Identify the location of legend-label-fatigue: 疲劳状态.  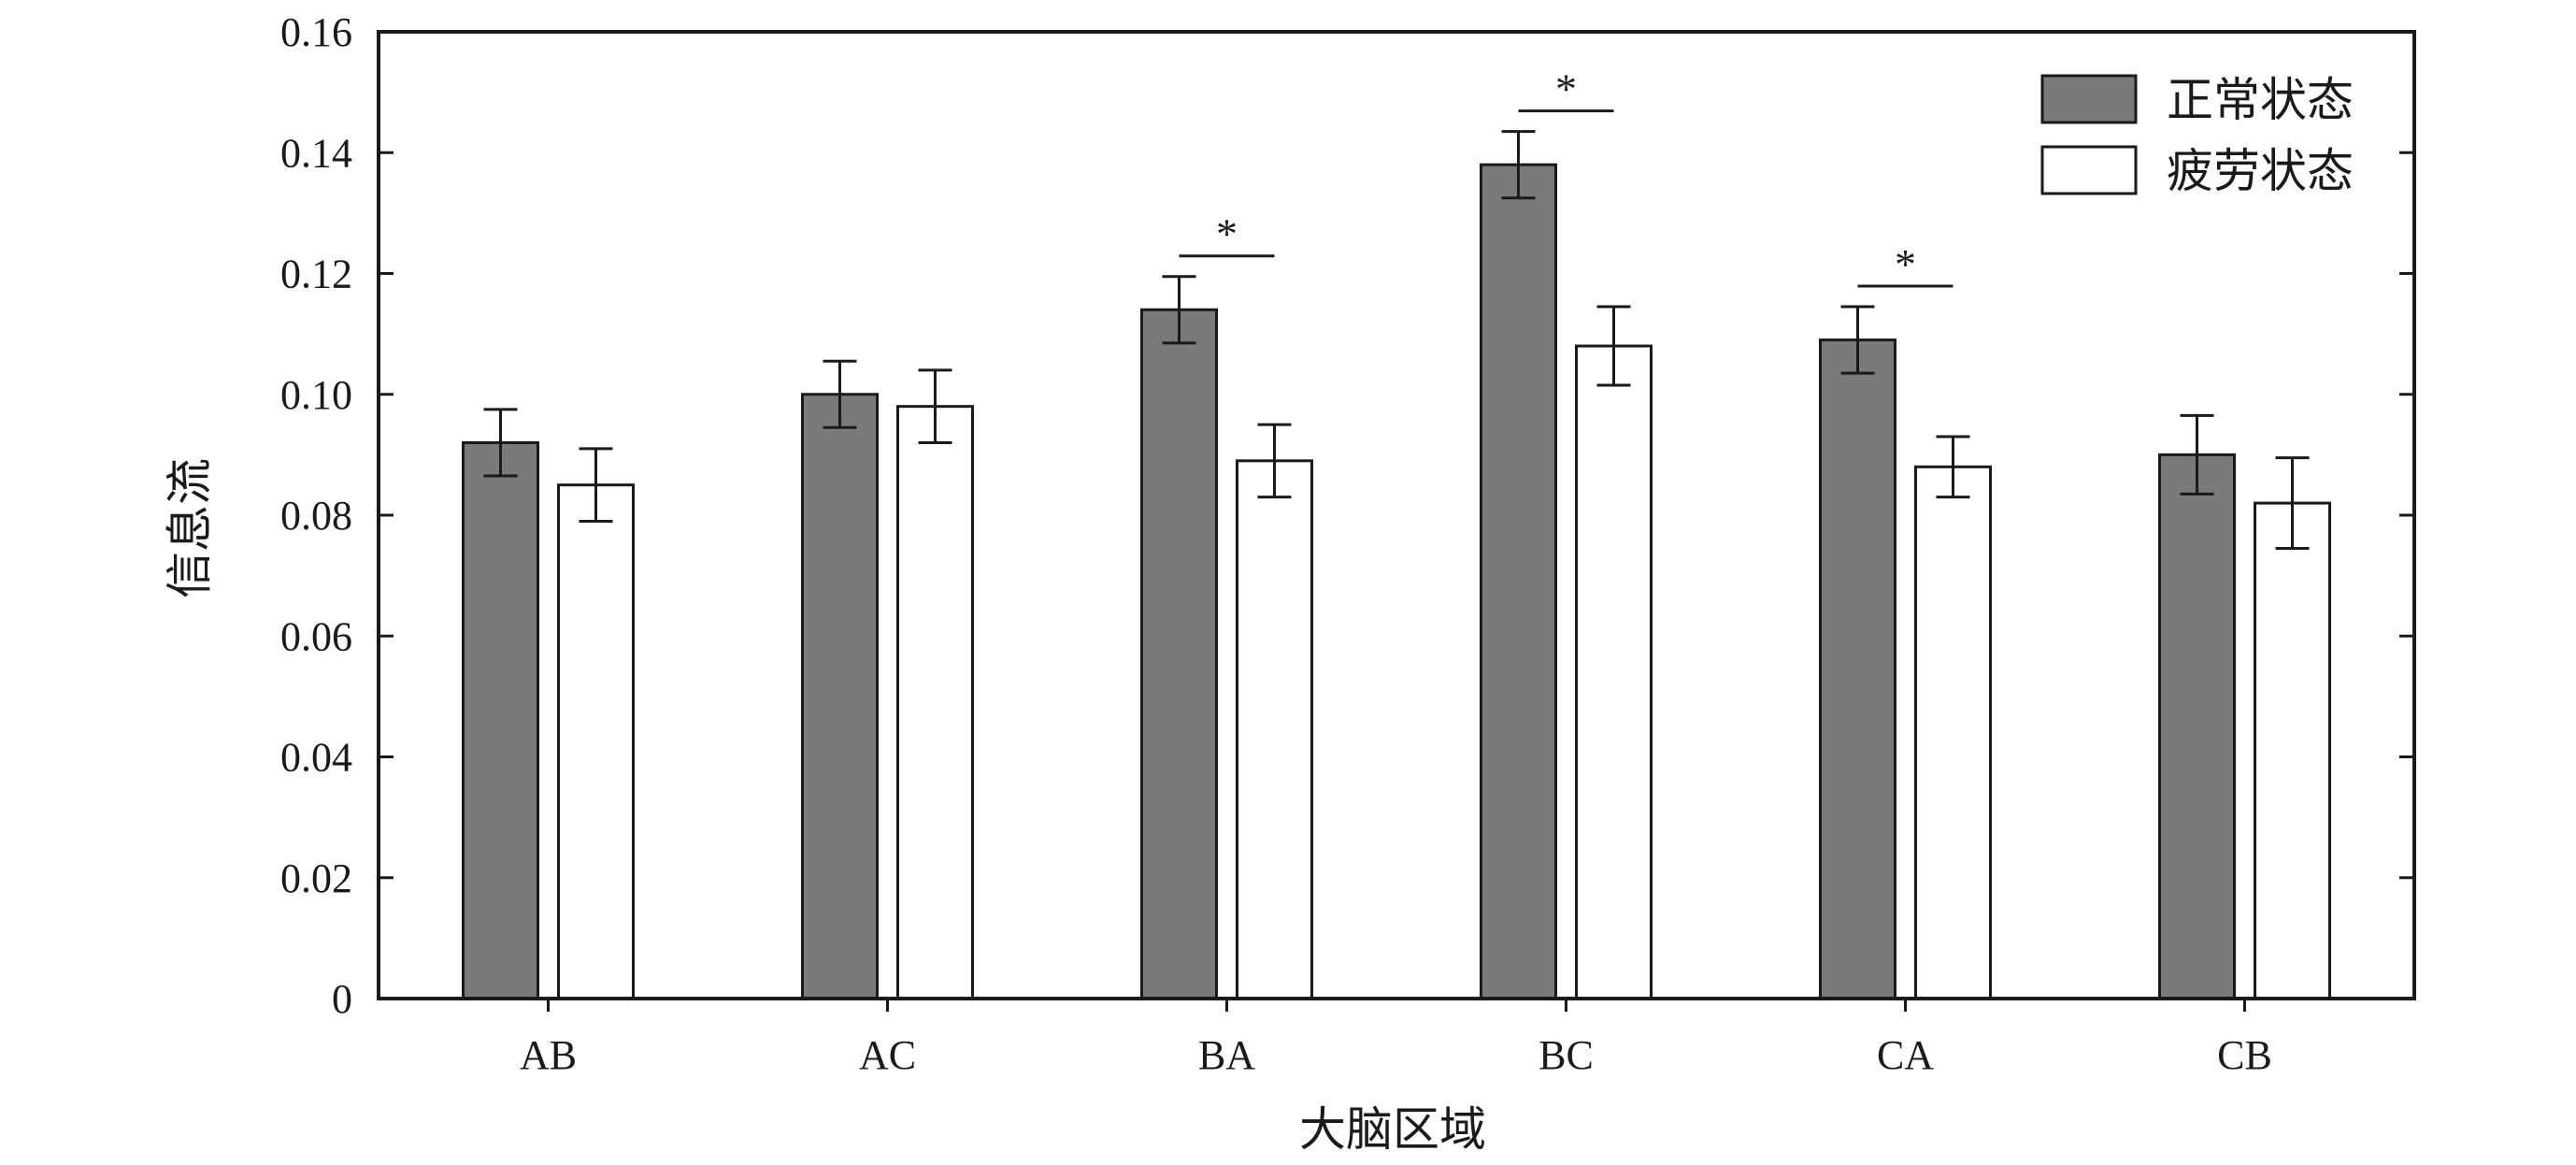
(2260, 171).